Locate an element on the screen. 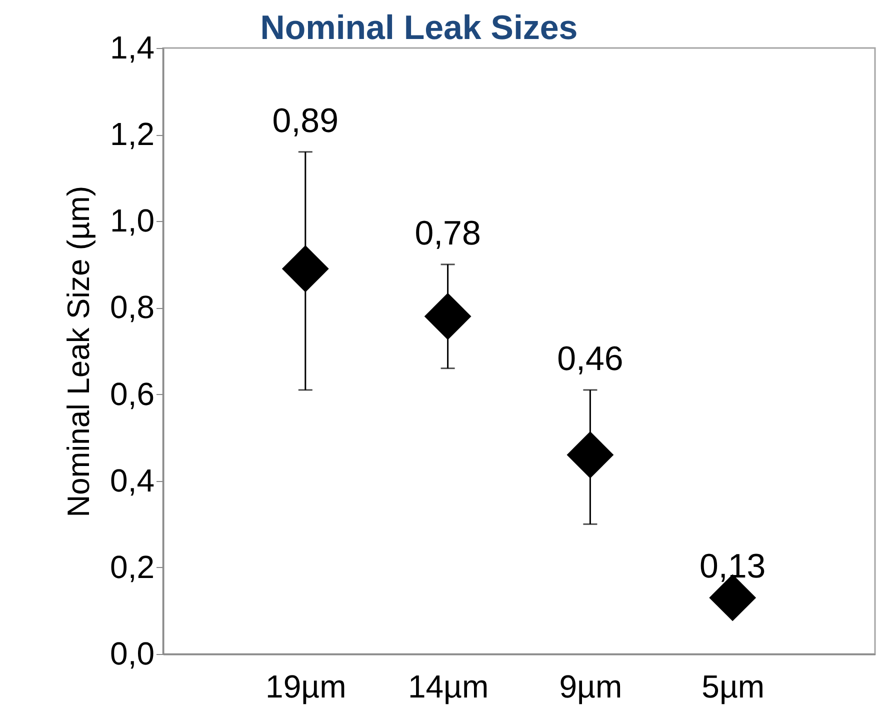  chart-title: Nominal Leak Sizes is located at coordinates (419, 28).